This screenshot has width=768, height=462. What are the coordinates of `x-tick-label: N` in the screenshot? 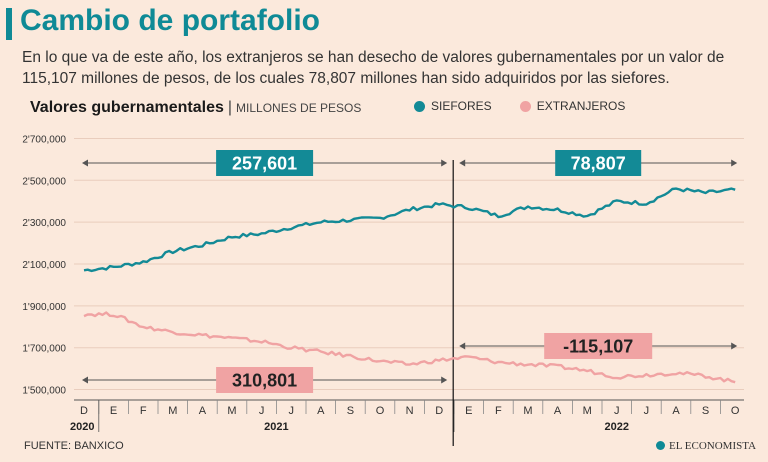 It's located at (410, 411).